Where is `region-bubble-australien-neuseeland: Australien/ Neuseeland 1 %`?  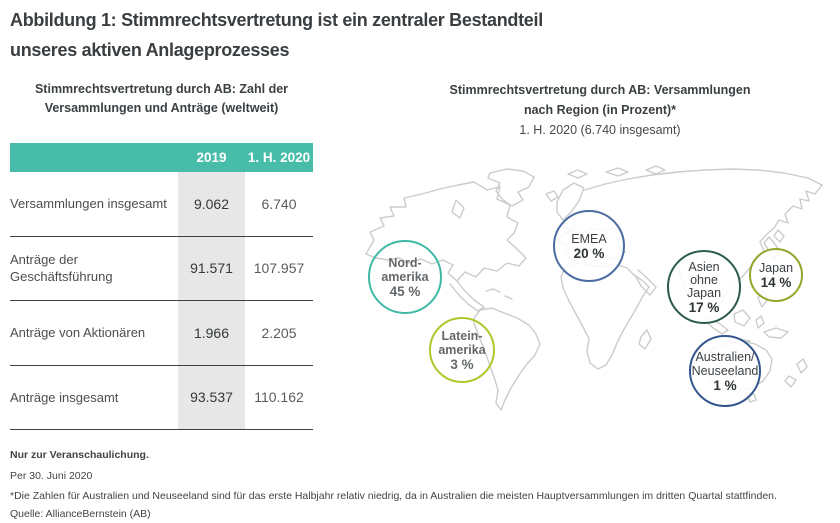 region-bubble-australien-neuseeland: Australien/ Neuseeland 1 % is located at coordinates (725, 371).